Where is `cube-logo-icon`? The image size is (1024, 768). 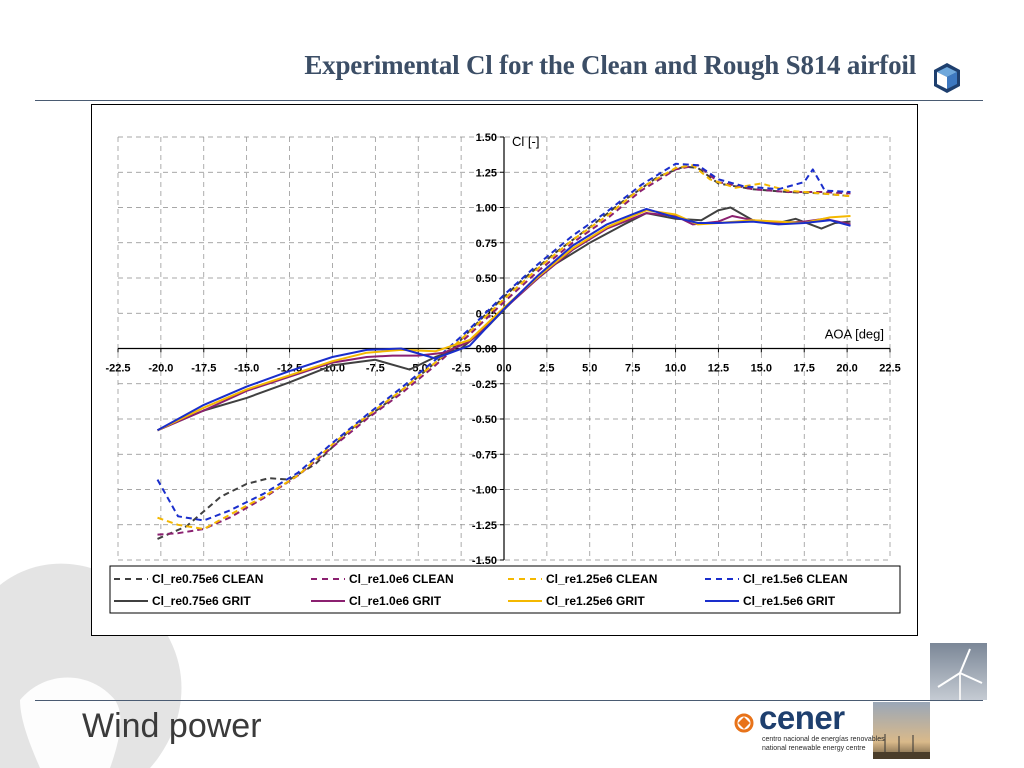
cube-logo-icon is located at coordinates (947, 78).